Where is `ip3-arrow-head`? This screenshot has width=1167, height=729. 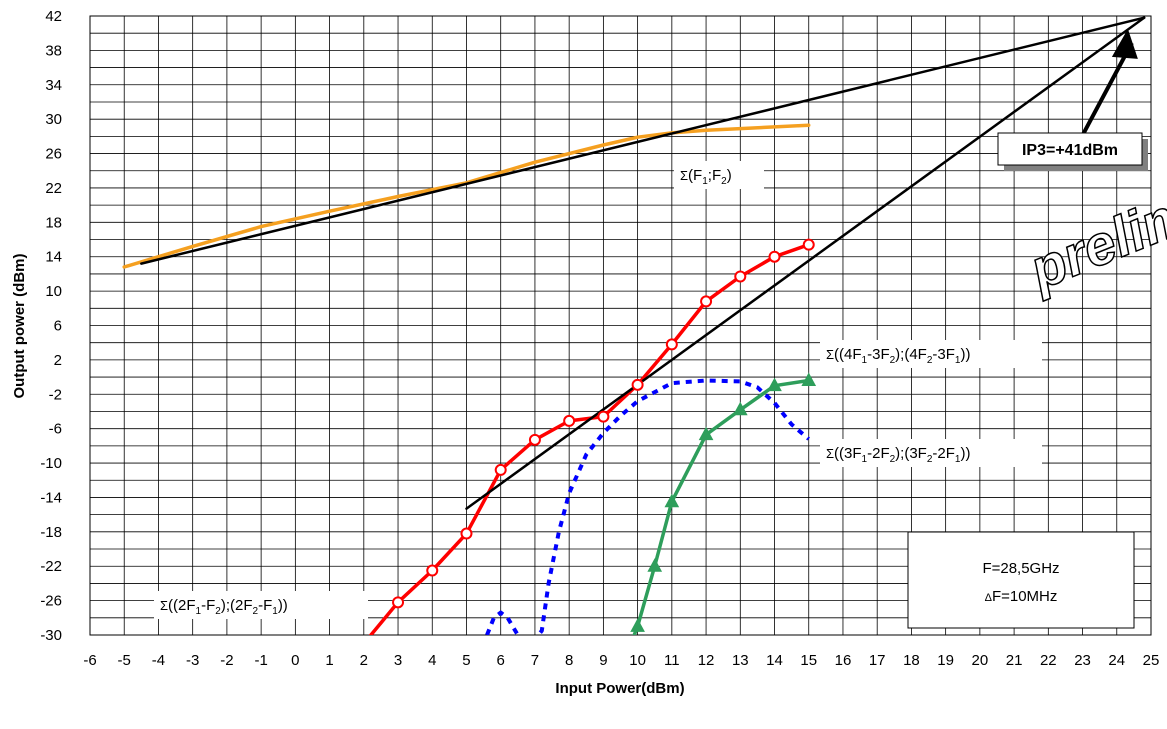
ip3-arrow-head is located at coordinates (1124, 43).